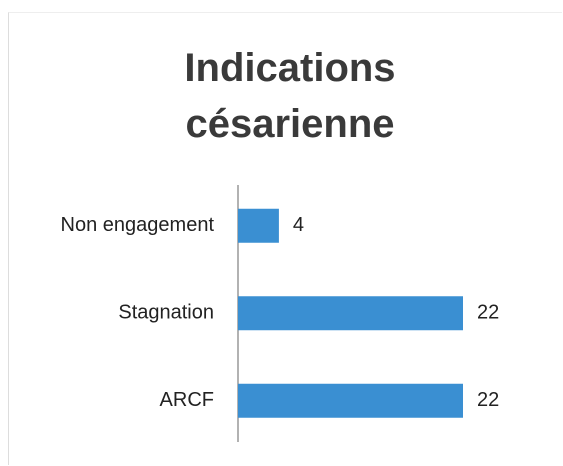 The width and height of the screenshot is (563, 466). I want to click on category-label: Stagnation, so click(166, 313).